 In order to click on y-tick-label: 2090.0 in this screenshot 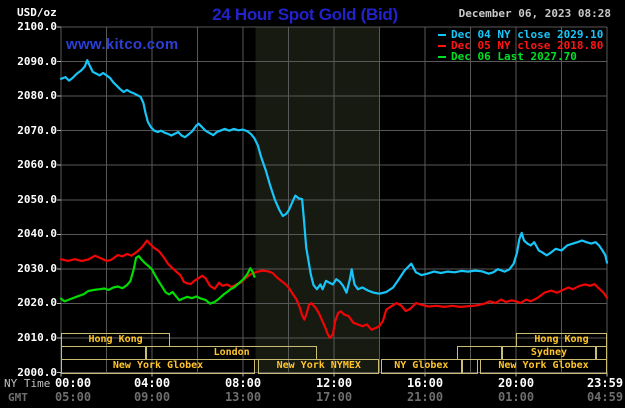, I will do `click(37, 61)`.